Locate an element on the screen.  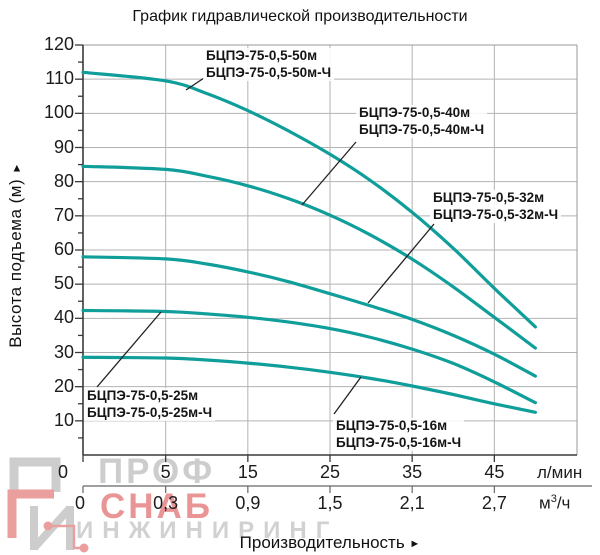
chart-title: График гидравлической производительности is located at coordinates (300, 16).